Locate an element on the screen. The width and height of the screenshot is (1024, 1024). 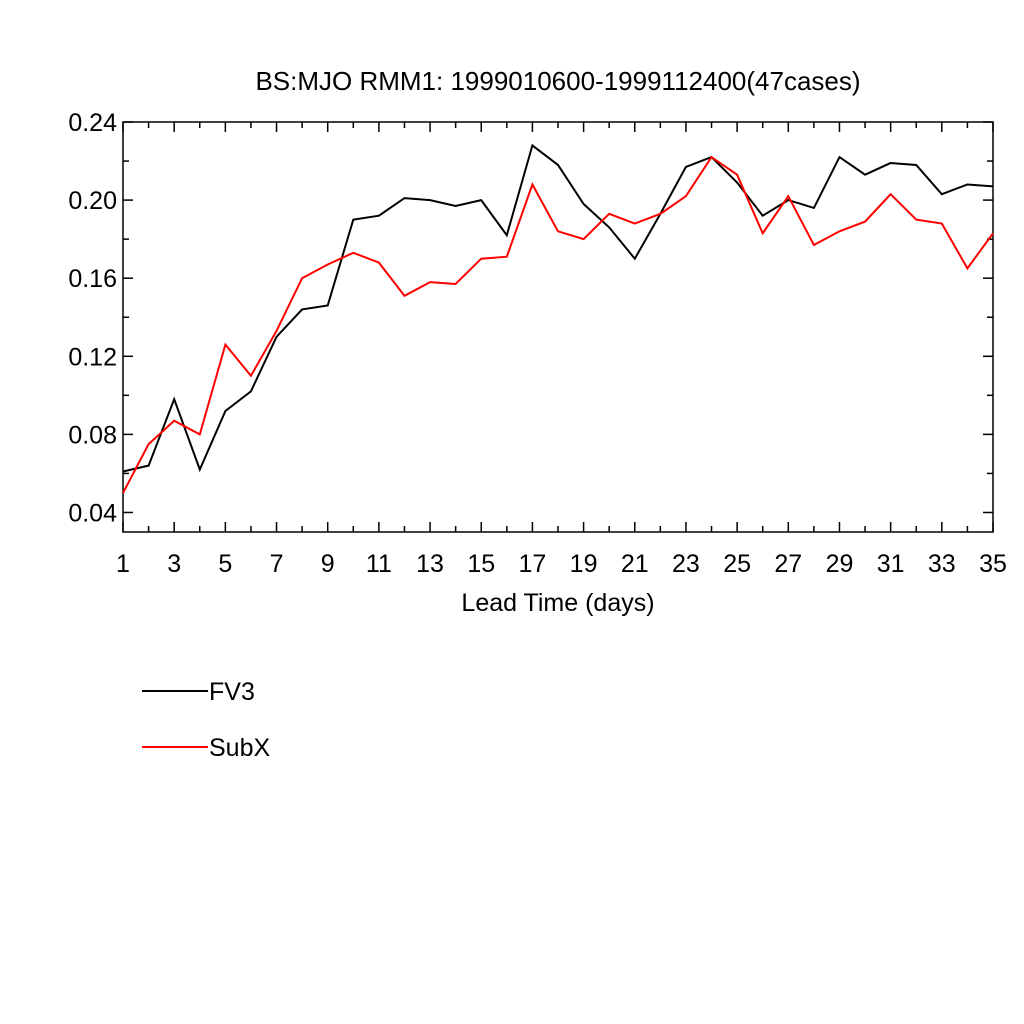
x-tick-label: 23 is located at coordinates (686, 564).